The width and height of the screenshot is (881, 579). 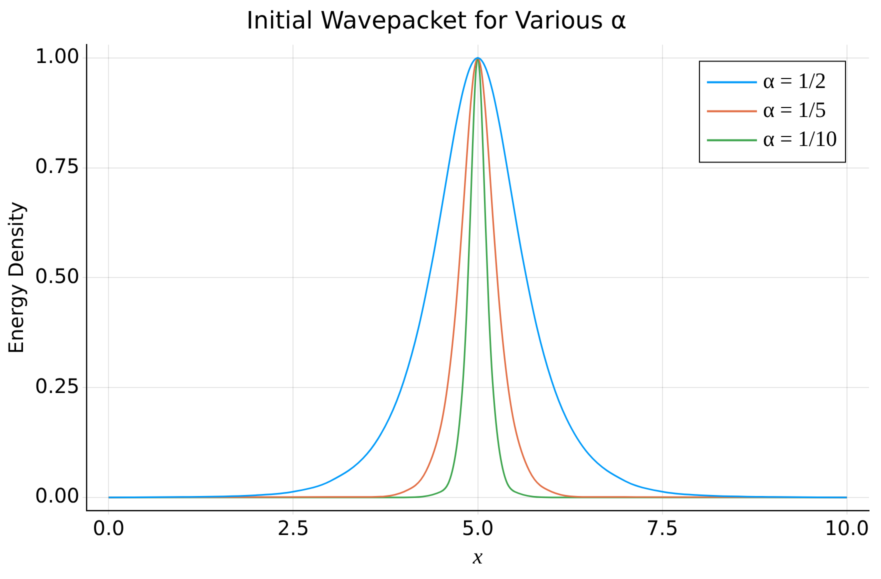 I want to click on x-tick-label: 5.0, so click(x=478, y=528).